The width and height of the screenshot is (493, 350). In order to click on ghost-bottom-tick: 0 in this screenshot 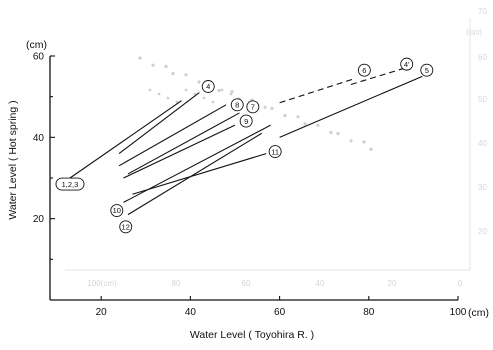, I will do `click(460, 283)`.